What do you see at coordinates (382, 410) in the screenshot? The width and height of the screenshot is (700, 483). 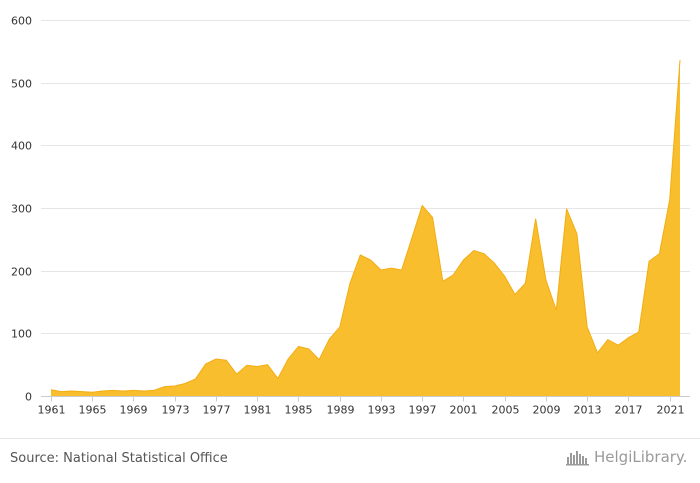 I see `x-tick-label: 1993` at bounding box center [382, 410].